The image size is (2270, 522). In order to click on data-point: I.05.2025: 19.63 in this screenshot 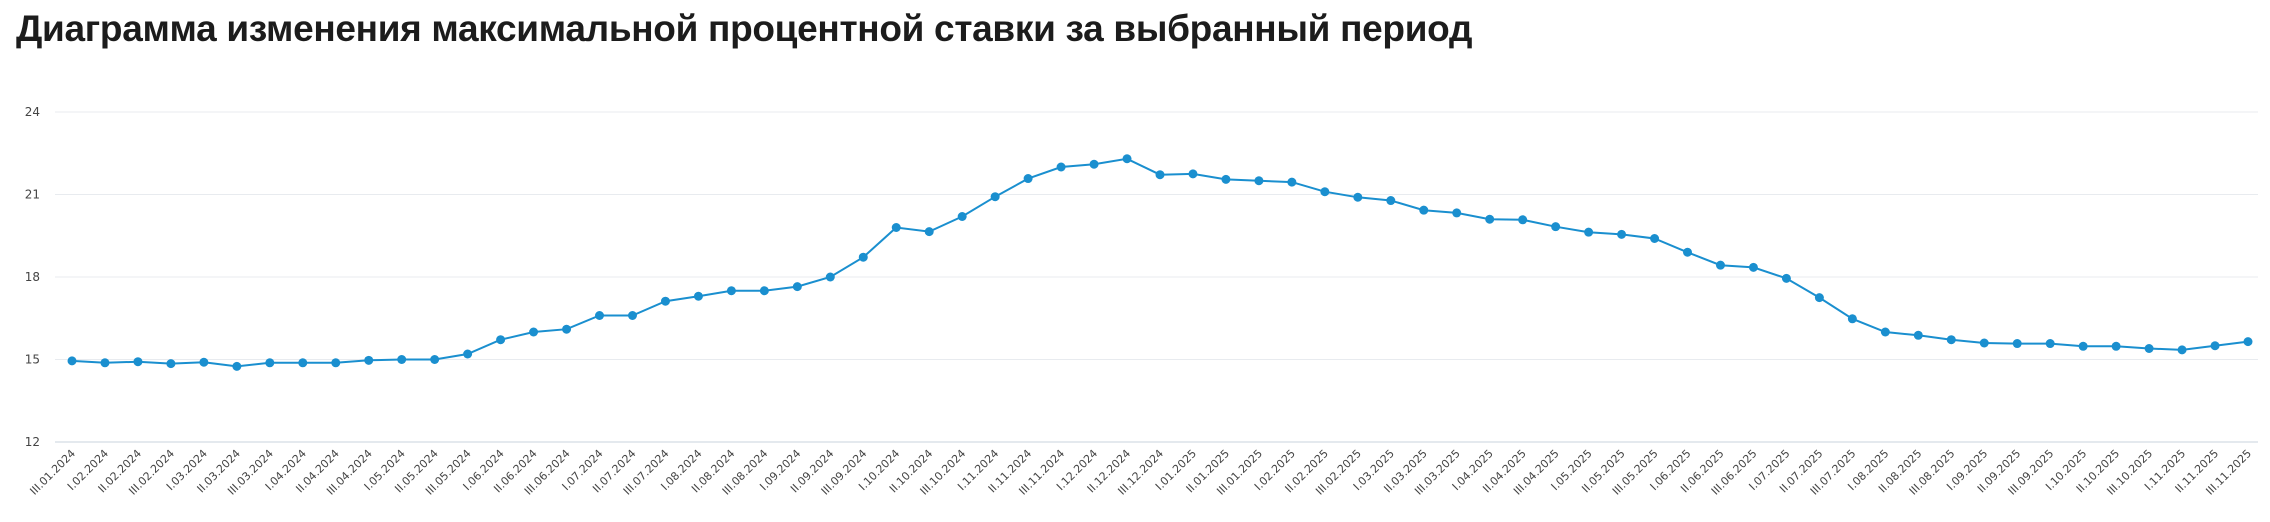, I will do `click(1589, 232)`.